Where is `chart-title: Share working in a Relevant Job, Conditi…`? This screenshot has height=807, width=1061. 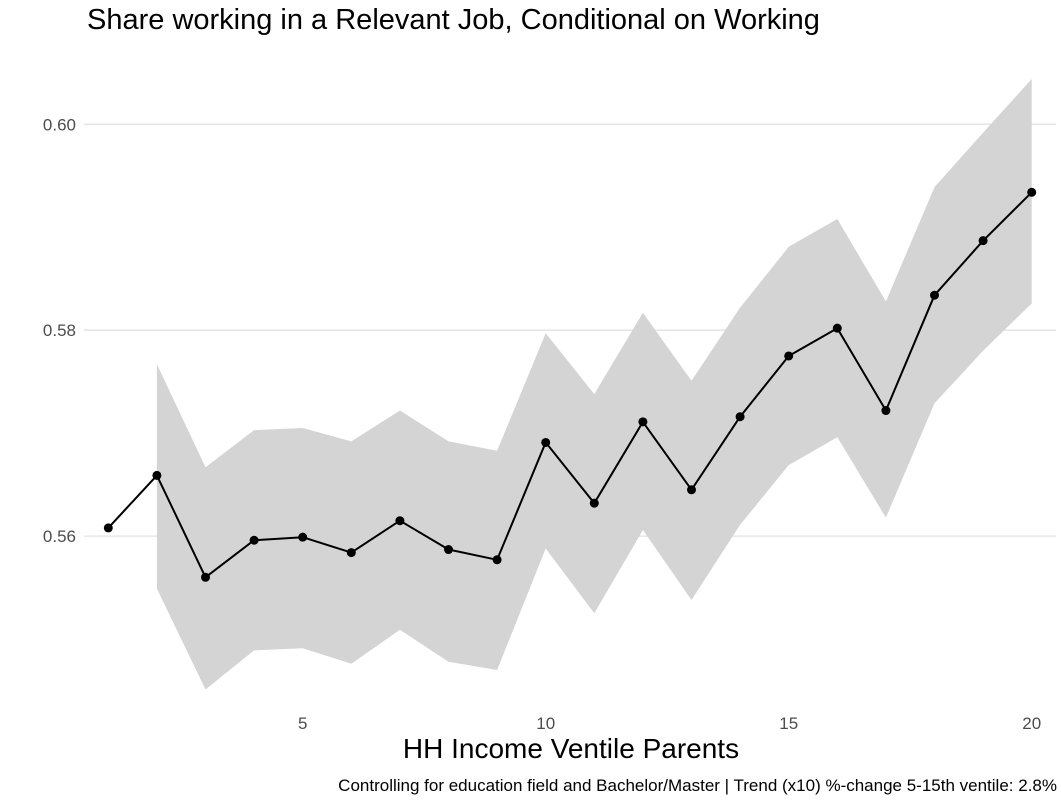 chart-title: Share working in a Relevant Job, Conditi… is located at coordinates (453, 20).